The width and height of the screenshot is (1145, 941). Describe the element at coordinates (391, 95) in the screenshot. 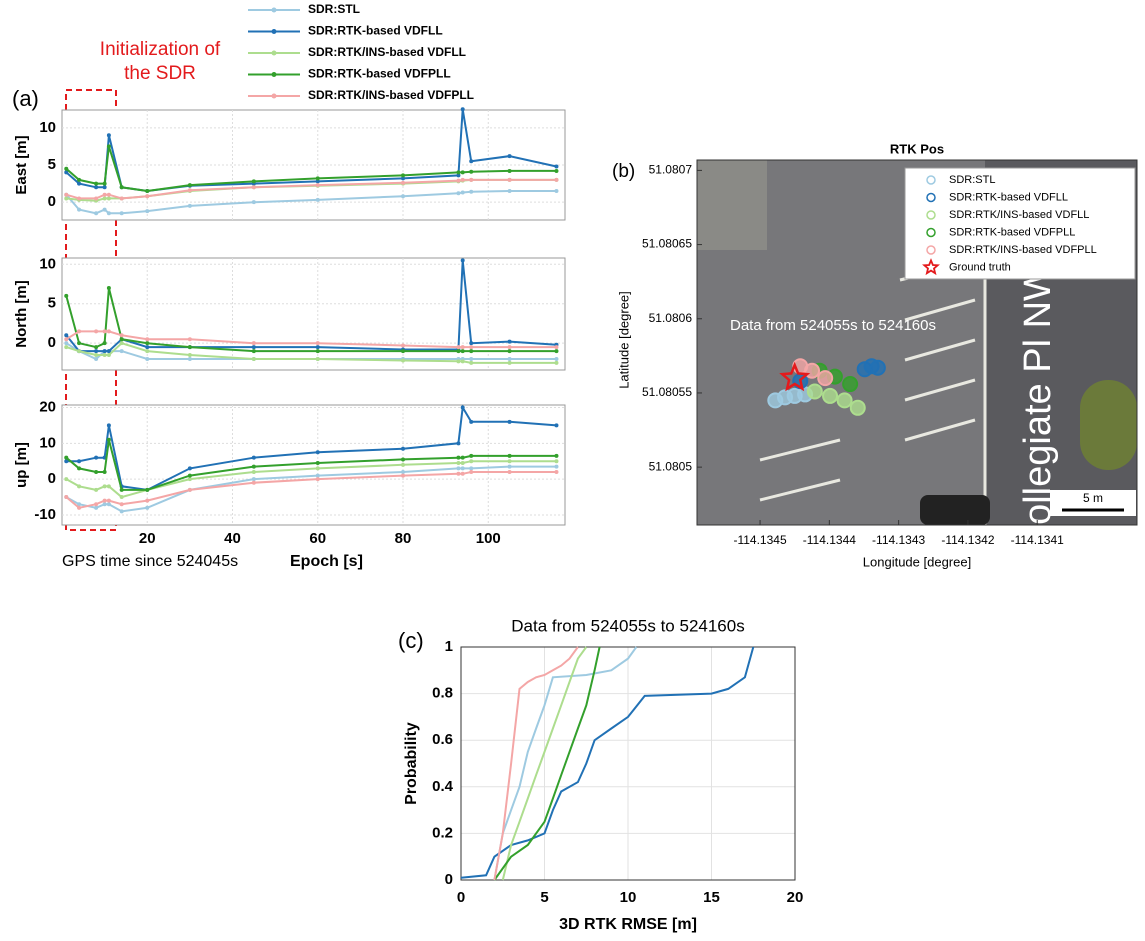

I see `legend-label: SDR:RTK/INS-based VDFPLL` at that location.